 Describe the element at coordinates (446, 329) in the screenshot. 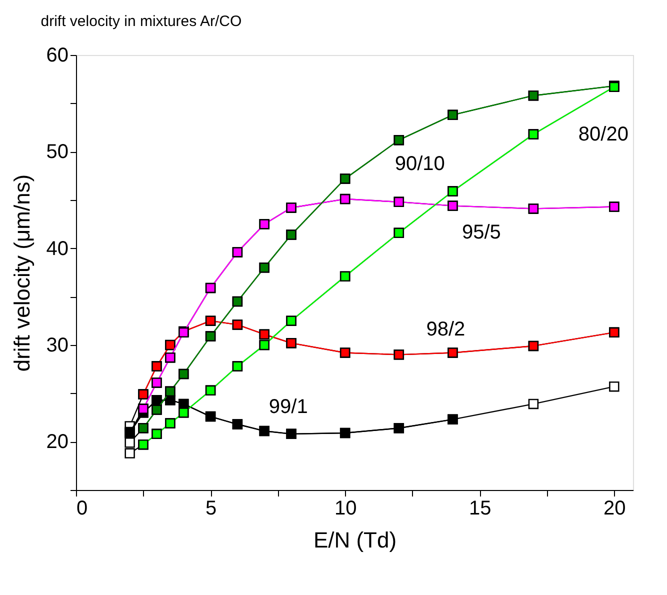

I see `series-label: 98/2` at that location.